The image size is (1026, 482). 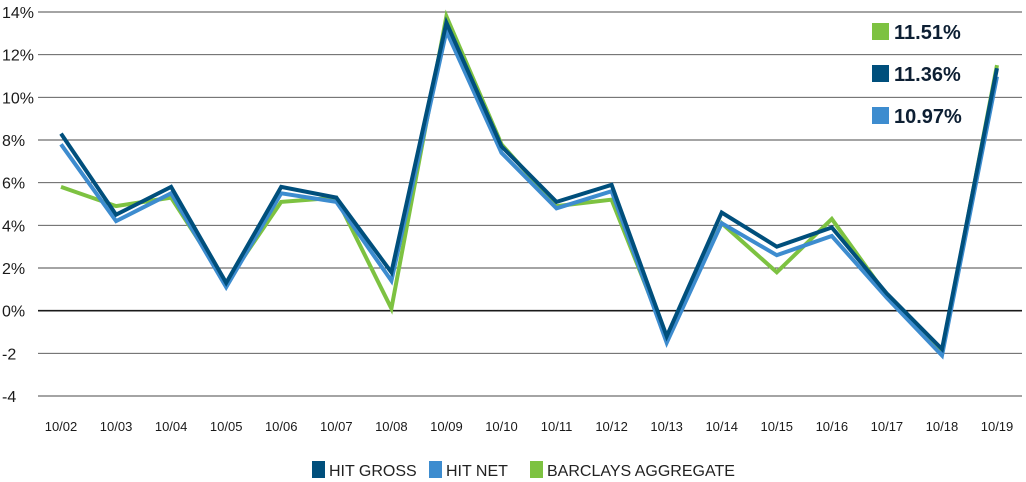 I want to click on x-tick-label: 10/07, so click(x=336, y=426).